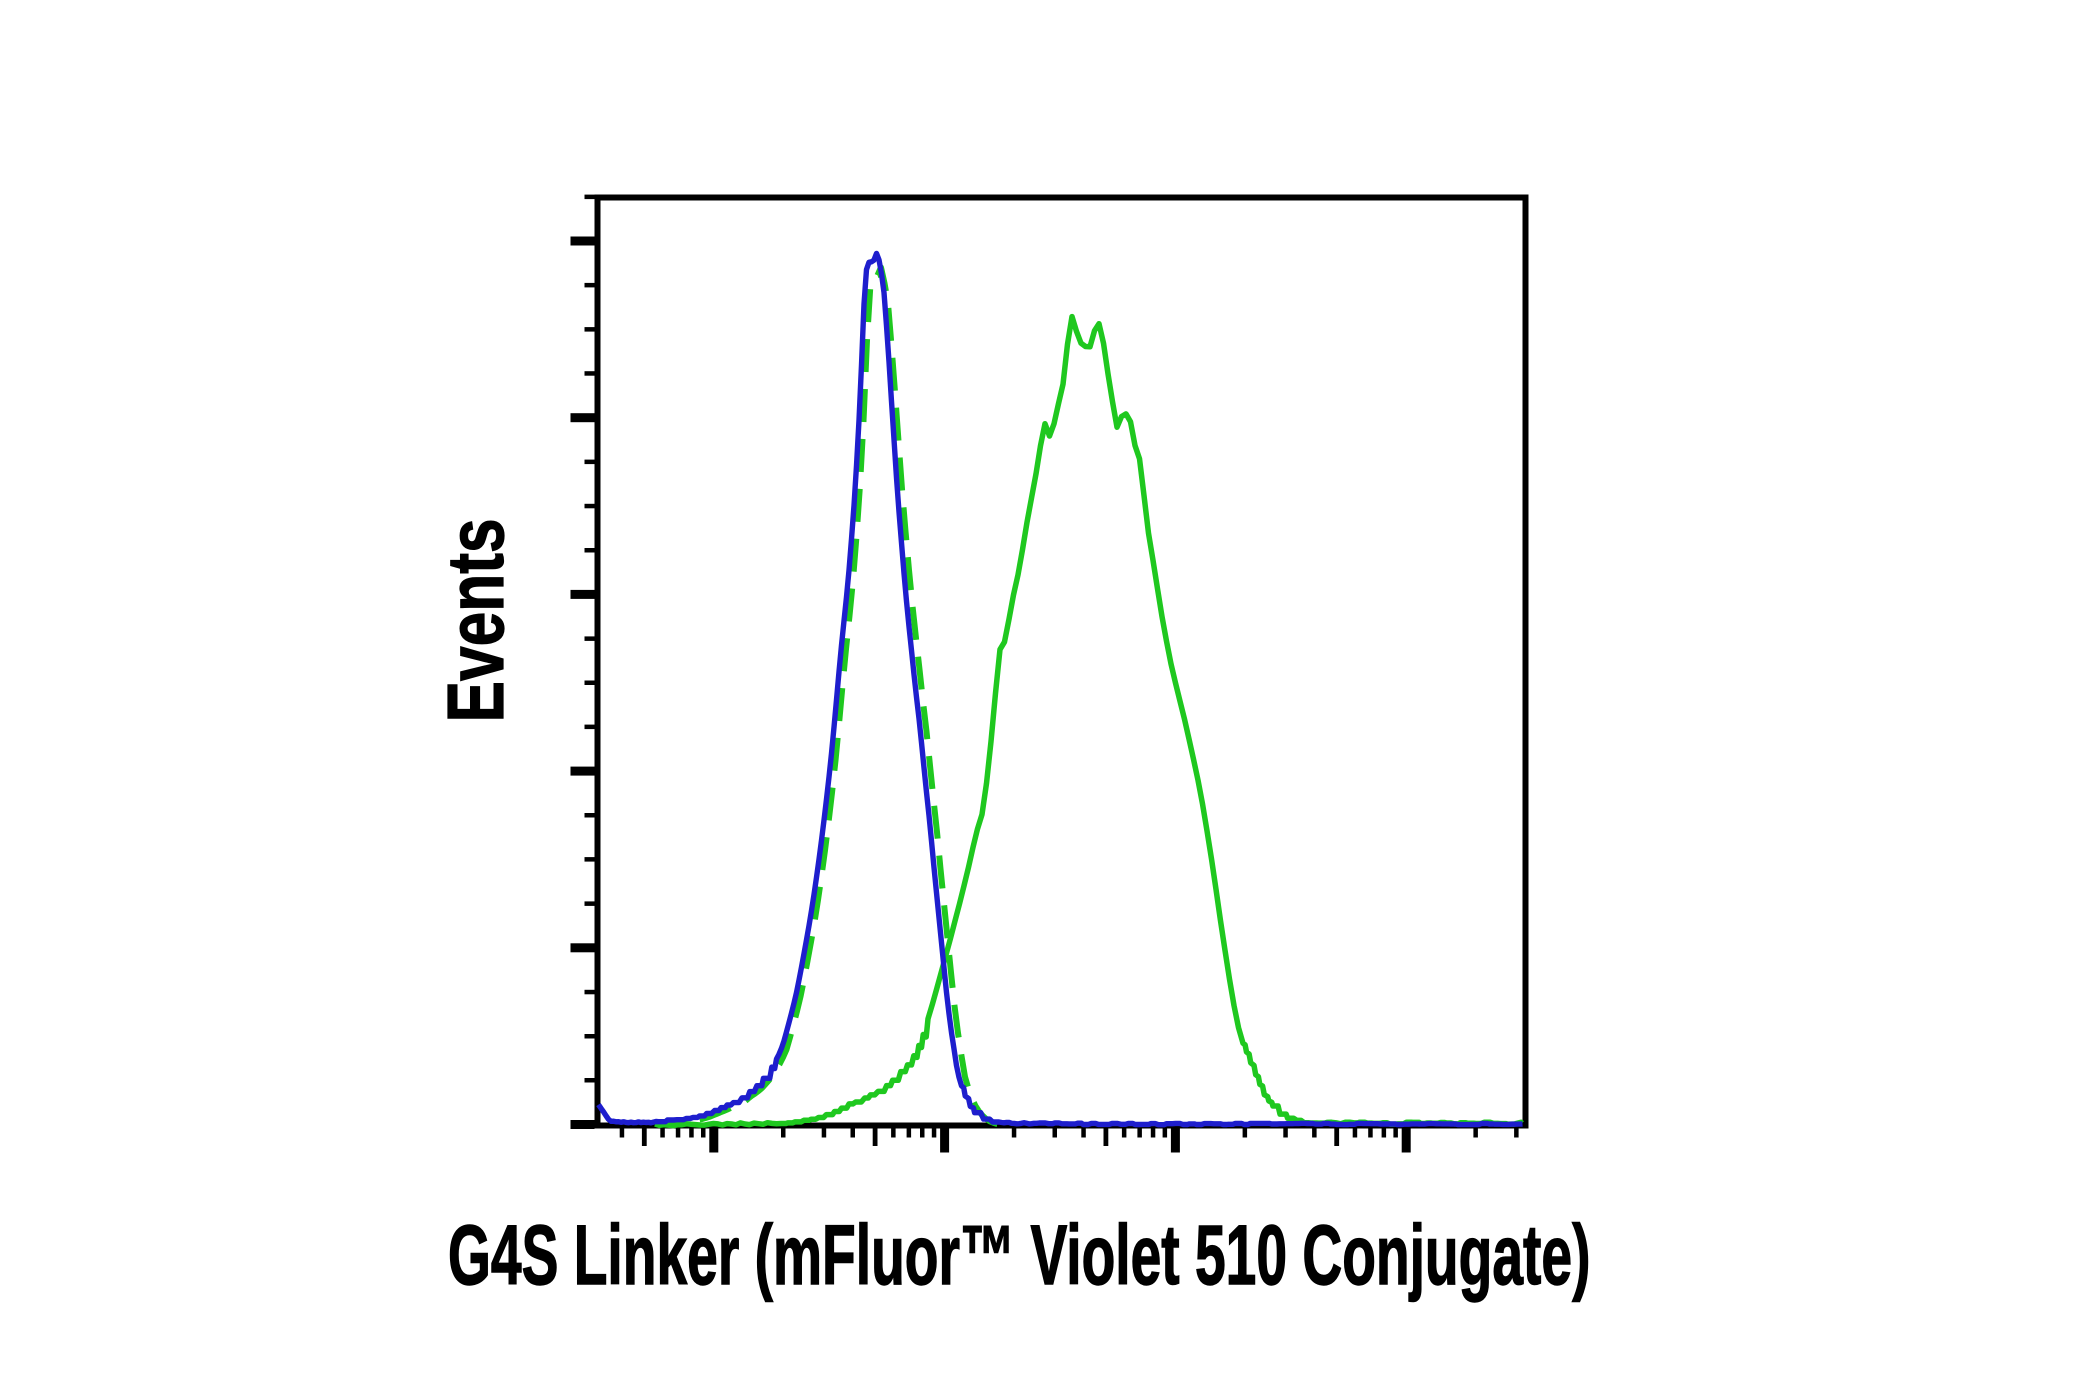 The width and height of the screenshot is (2080, 1400). Describe the element at coordinates (476, 620) in the screenshot. I see `svg-text: Events` at that location.